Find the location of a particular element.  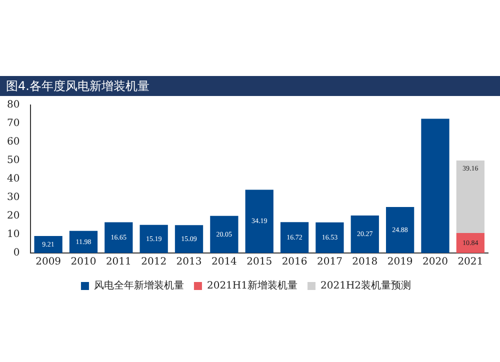

y-tick-label: 10 is located at coordinates (13, 234).